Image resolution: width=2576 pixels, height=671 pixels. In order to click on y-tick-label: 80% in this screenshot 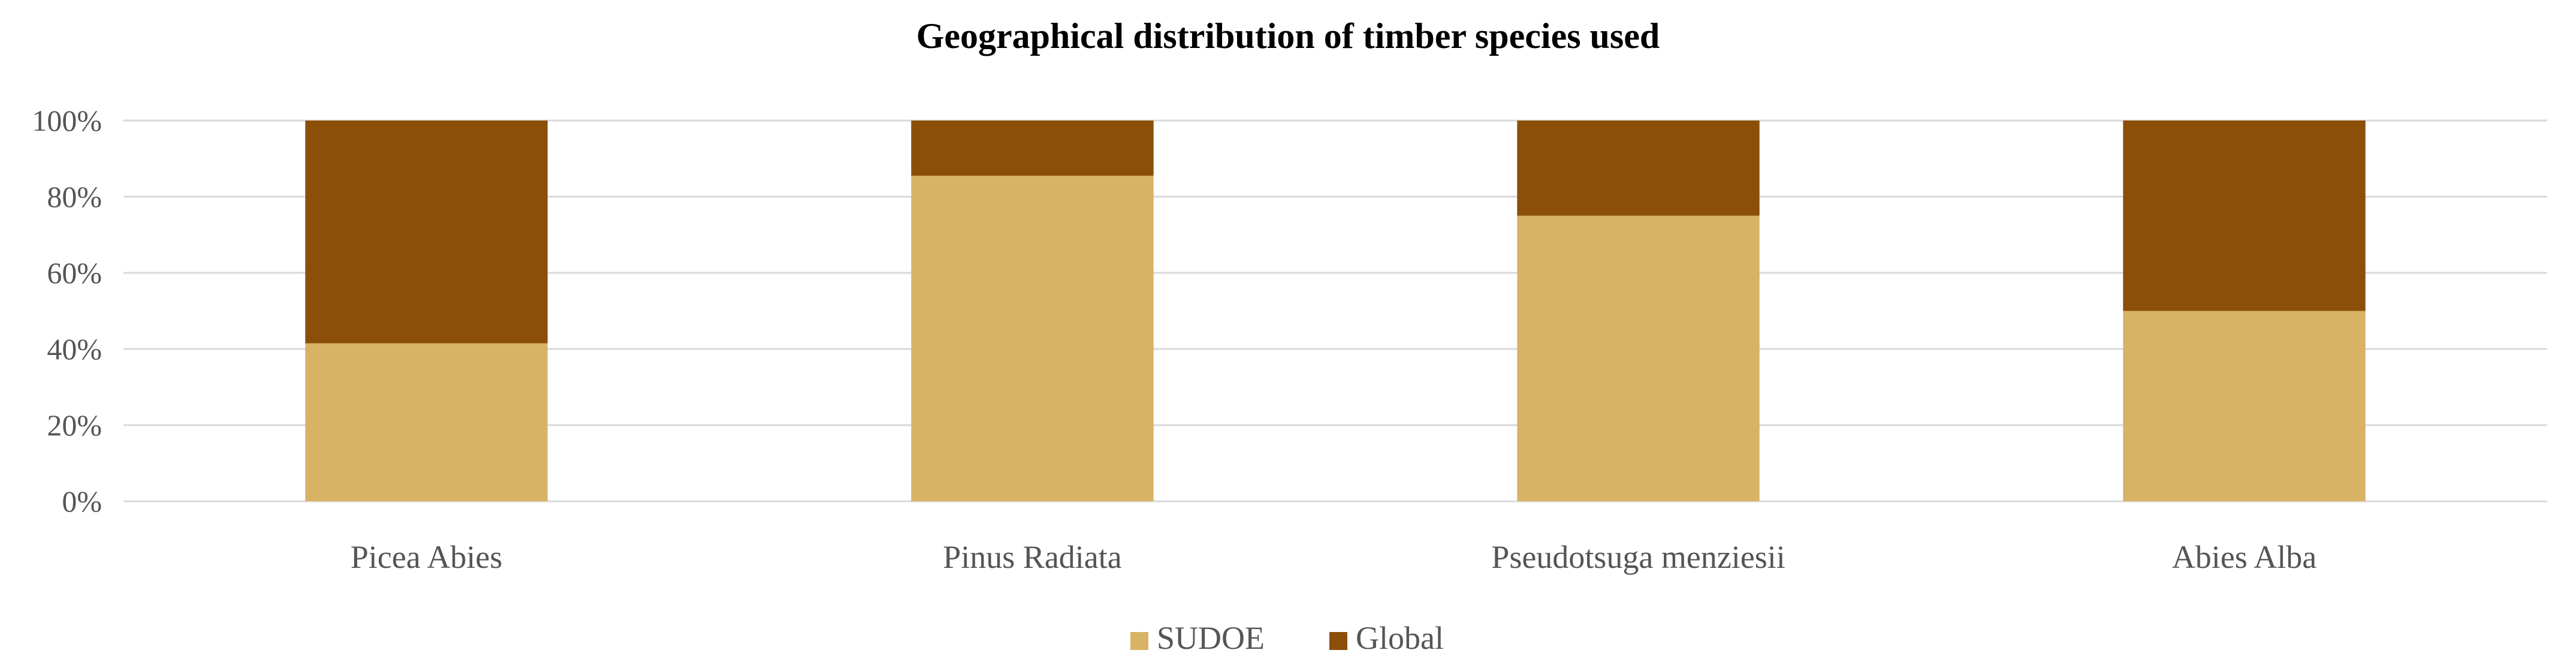, I will do `click(74, 197)`.